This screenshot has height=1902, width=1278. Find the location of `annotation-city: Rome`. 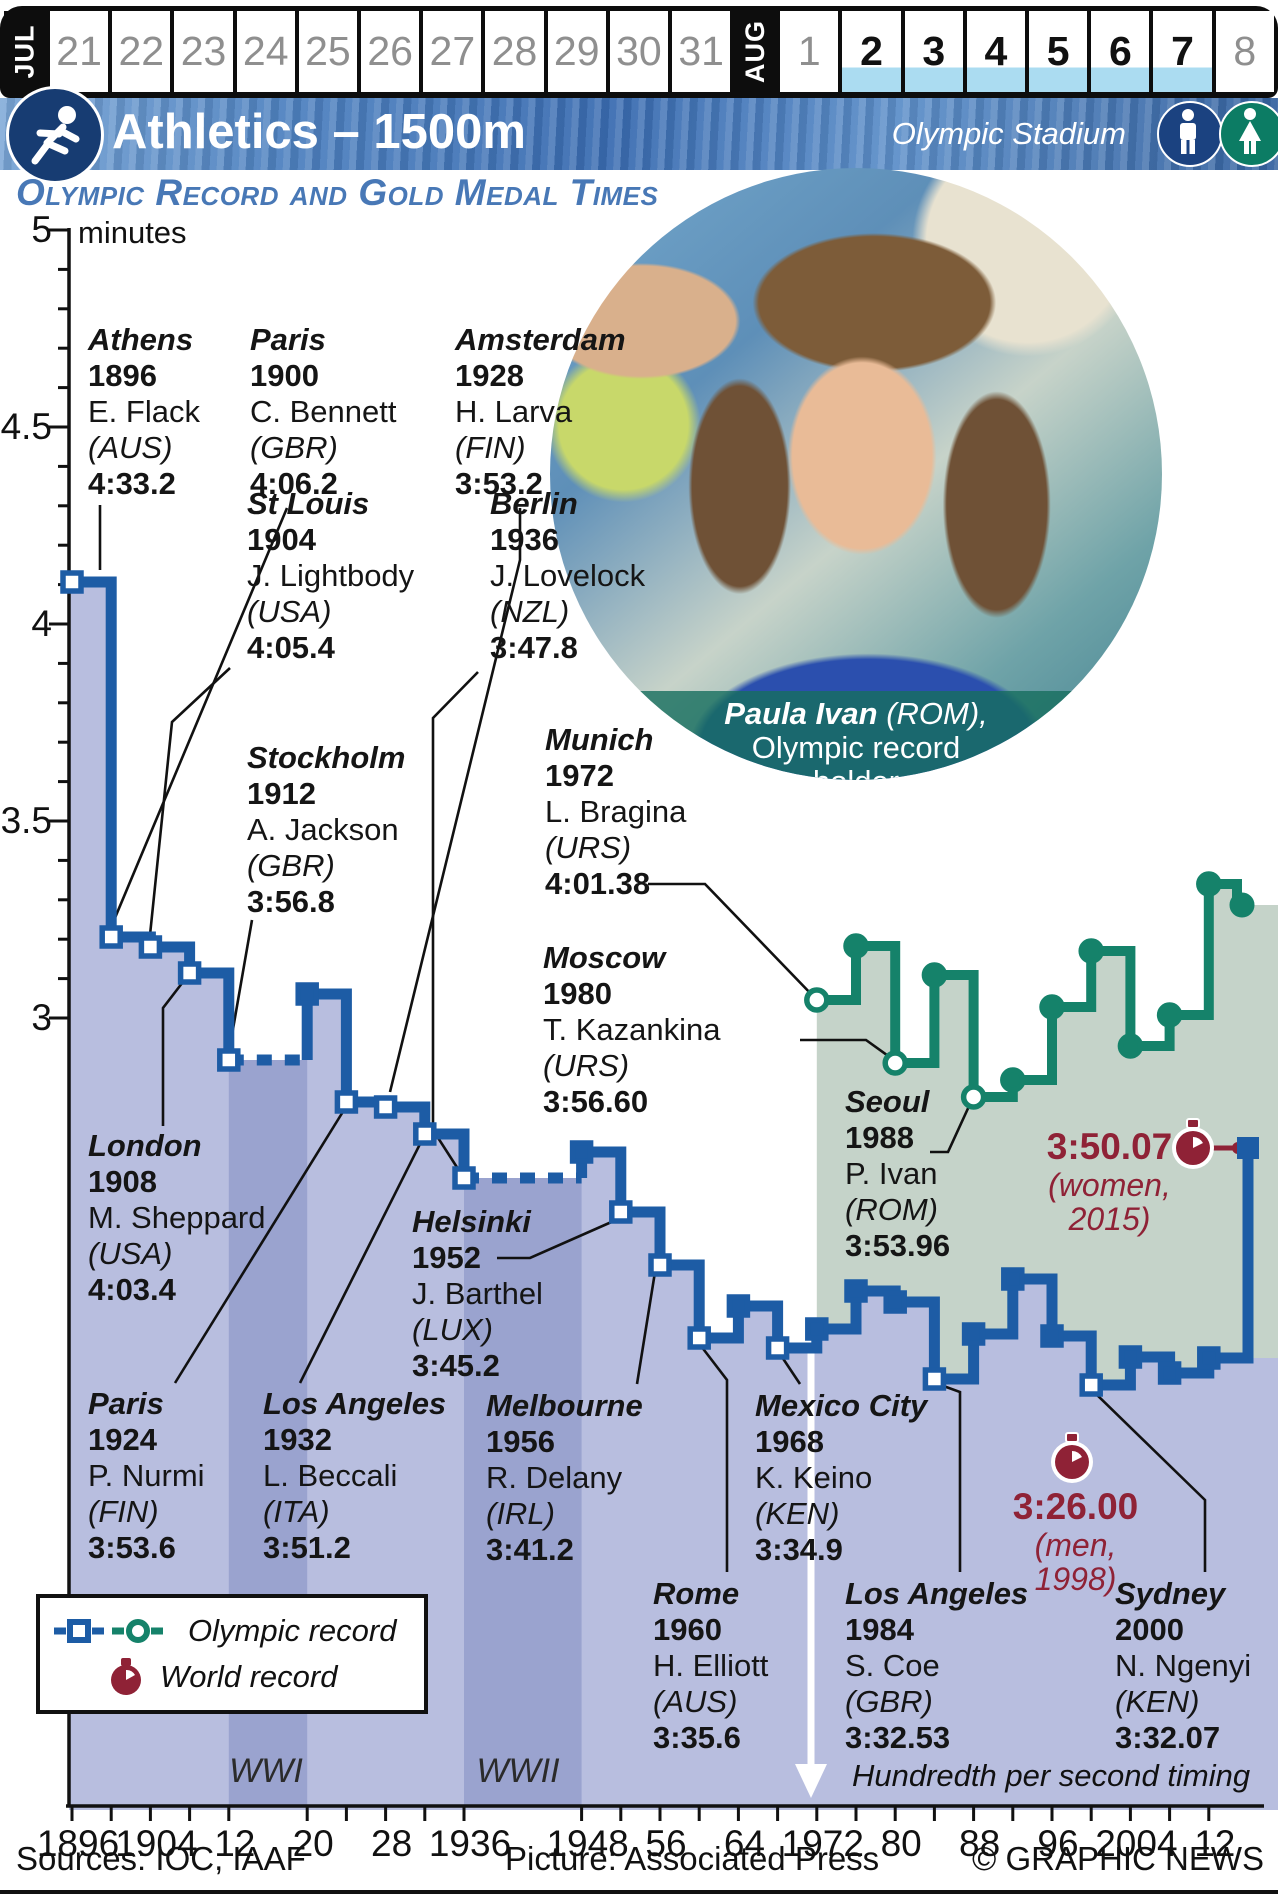

annotation-city: Rome is located at coordinates (696, 1593).